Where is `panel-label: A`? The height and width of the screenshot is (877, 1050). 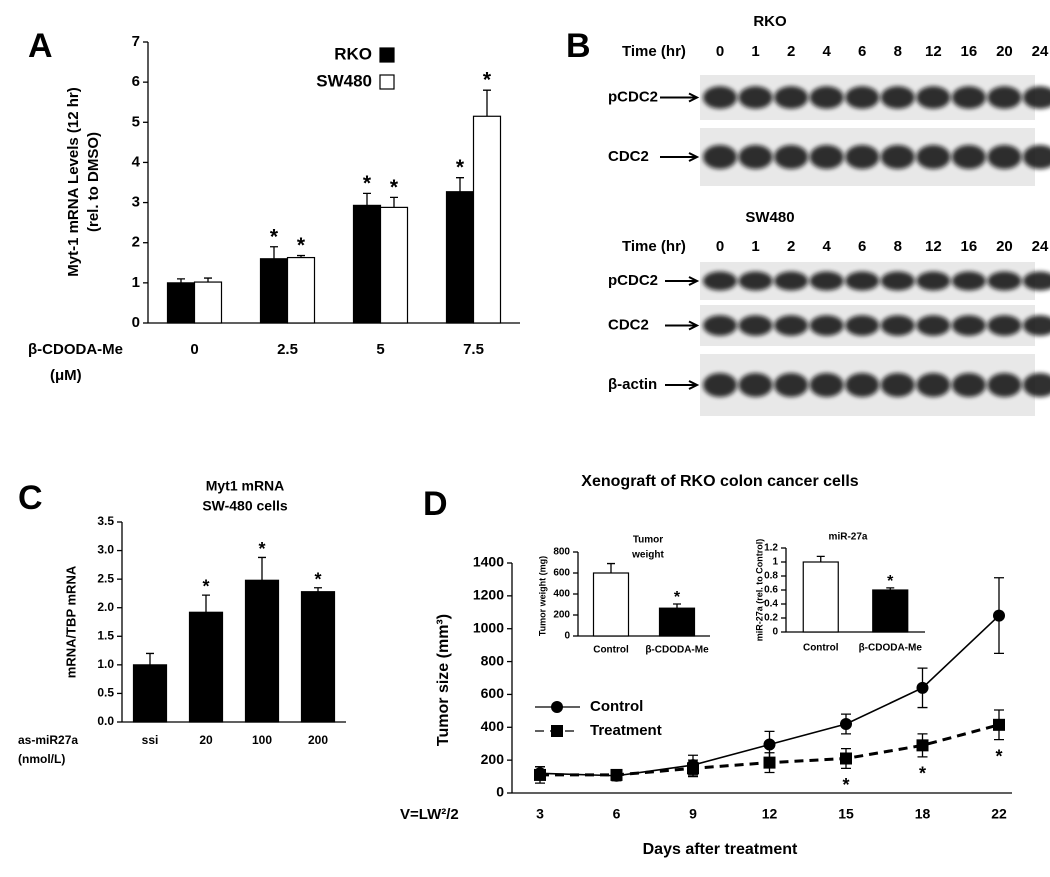 panel-label: A is located at coordinates (40, 46).